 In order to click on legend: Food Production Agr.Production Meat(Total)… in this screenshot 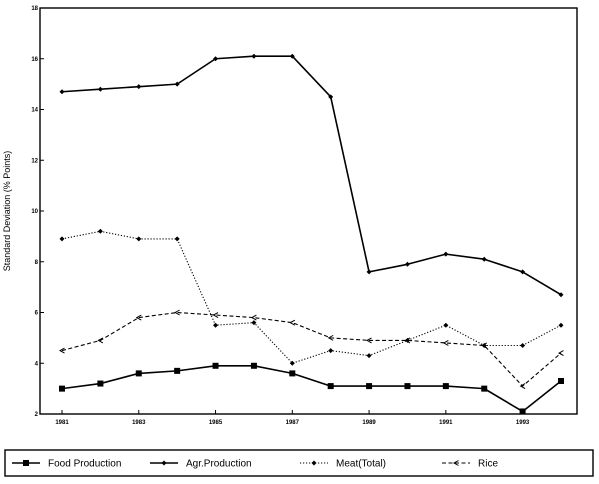, I will do `click(255, 464)`.